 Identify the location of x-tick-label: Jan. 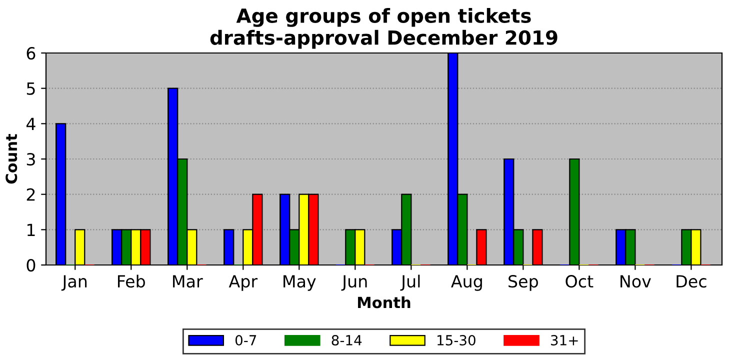
(74, 283).